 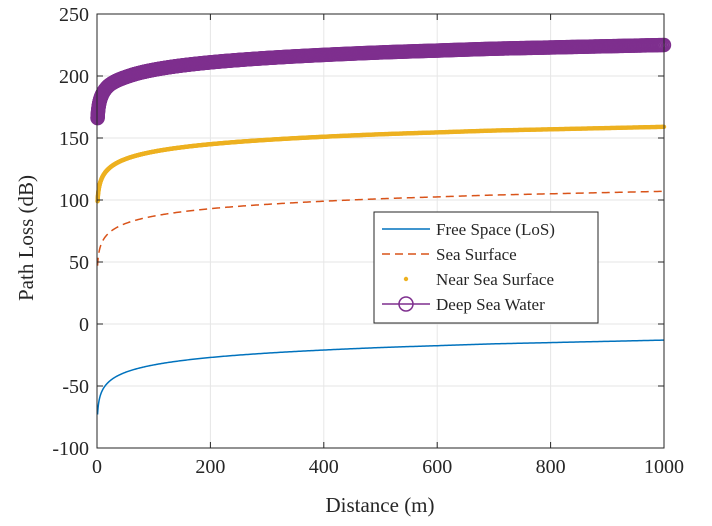 I want to click on legend-label-free-space: Free Space (LoS), so click(x=495, y=229).